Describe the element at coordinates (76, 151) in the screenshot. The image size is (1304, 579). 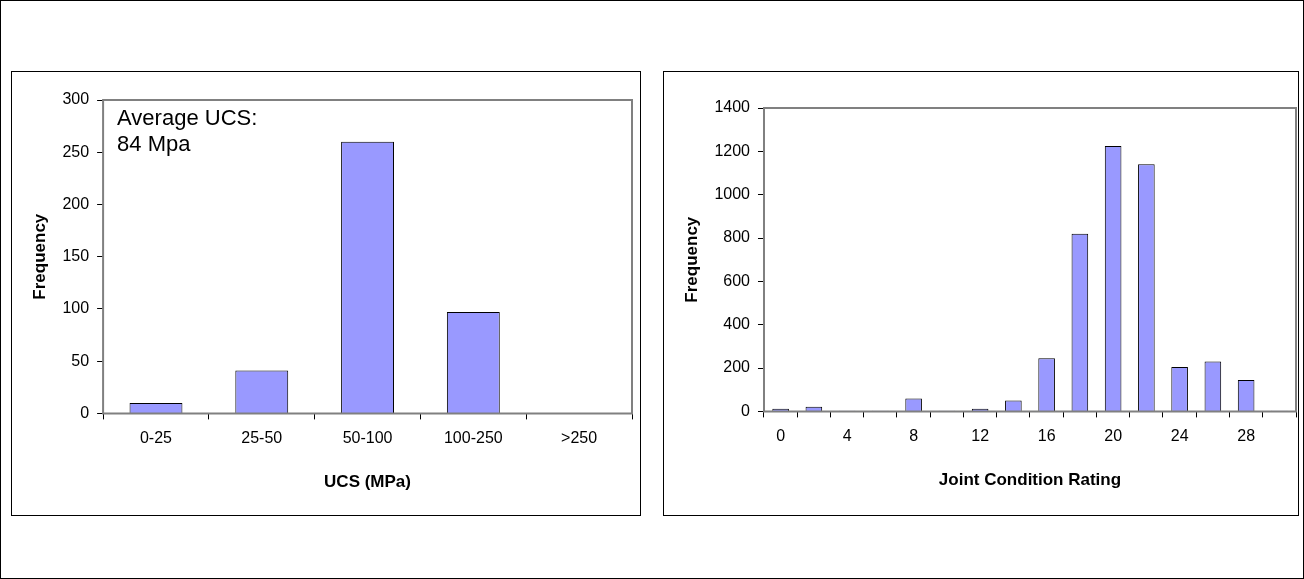
I see `y-tick-label: 250` at that location.